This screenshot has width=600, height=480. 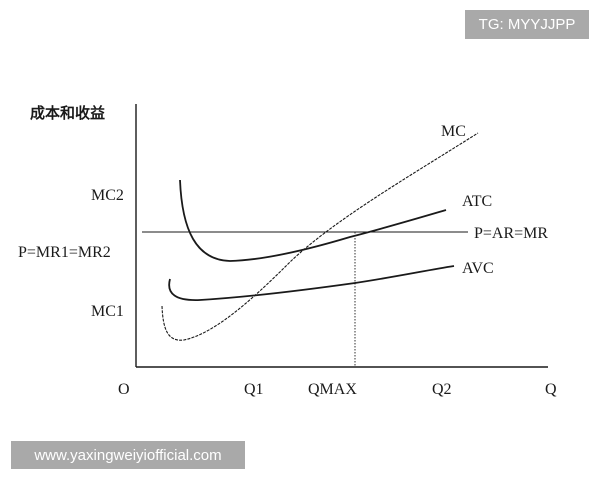 I want to click on atc-curve-label: ATC, so click(x=477, y=201).